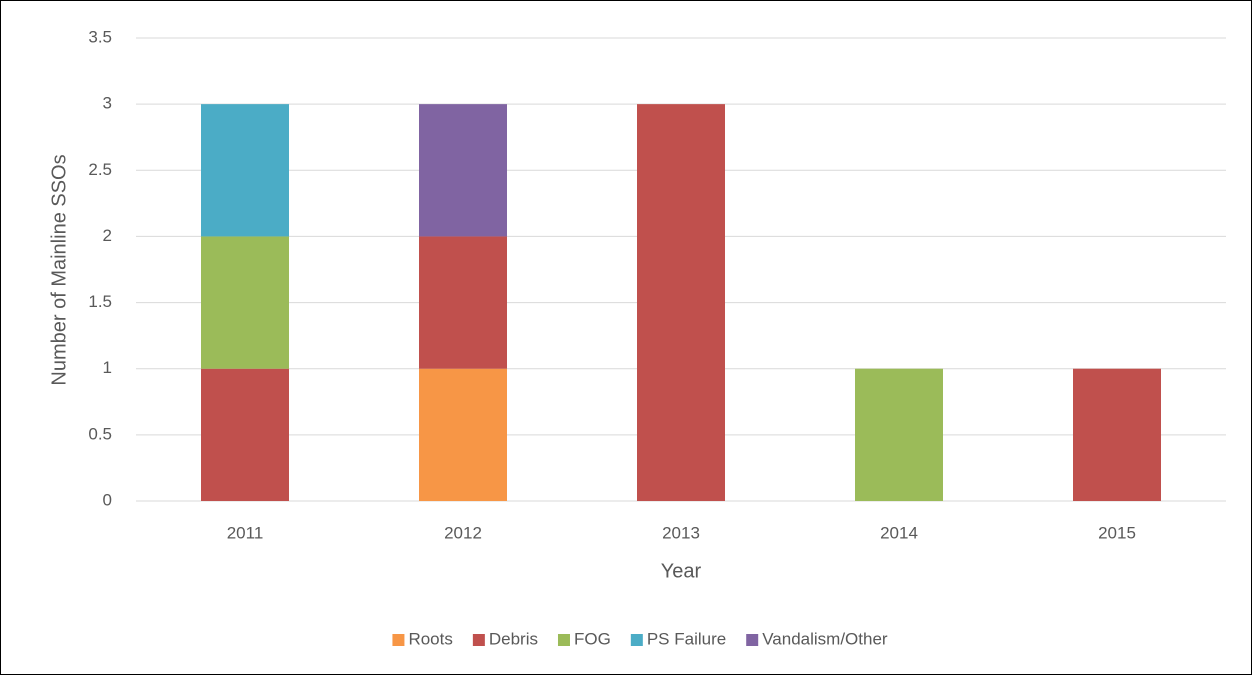  Describe the element at coordinates (463, 532) in the screenshot. I see `x-tick-label: 2012` at that location.